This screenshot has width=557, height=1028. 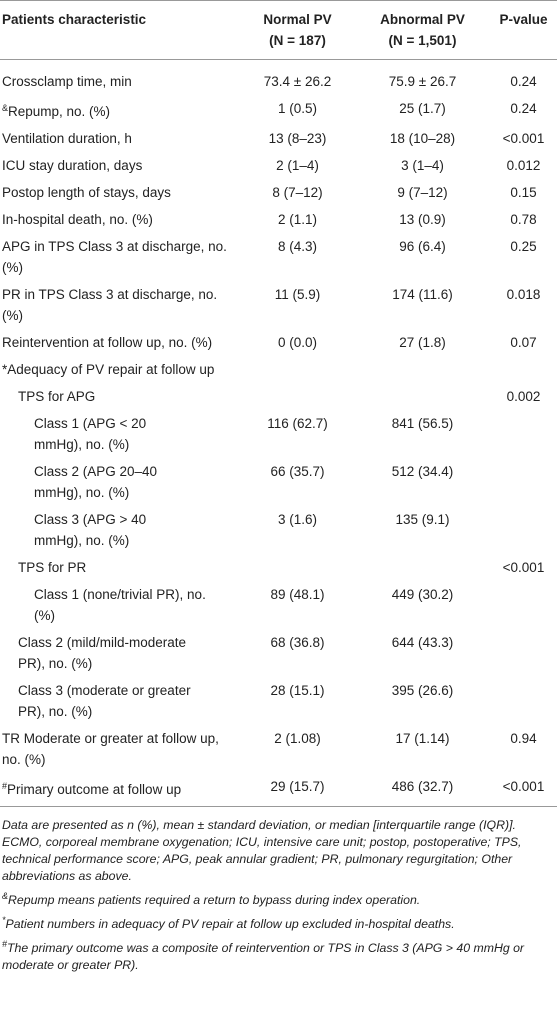 I want to click on label-text: Class 1 (APG < 20 mmHg), no. (%), so click(x=90, y=434).